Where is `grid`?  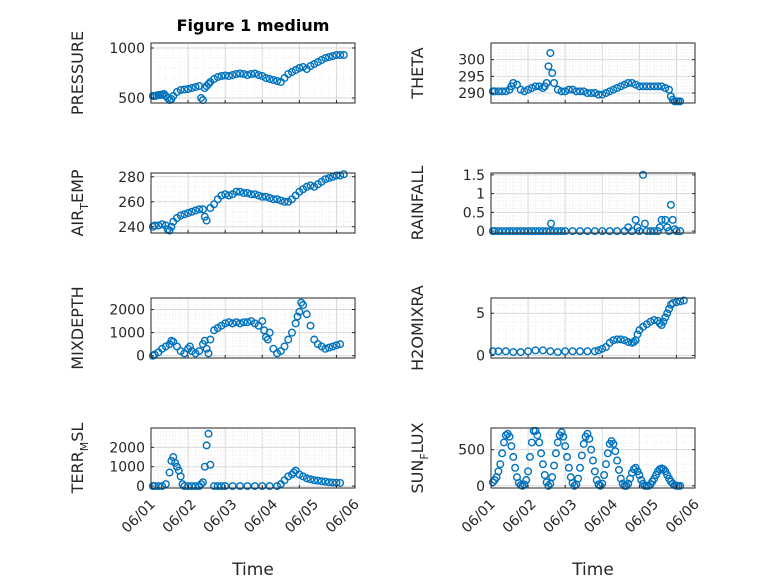 grid is located at coordinates (253, 328).